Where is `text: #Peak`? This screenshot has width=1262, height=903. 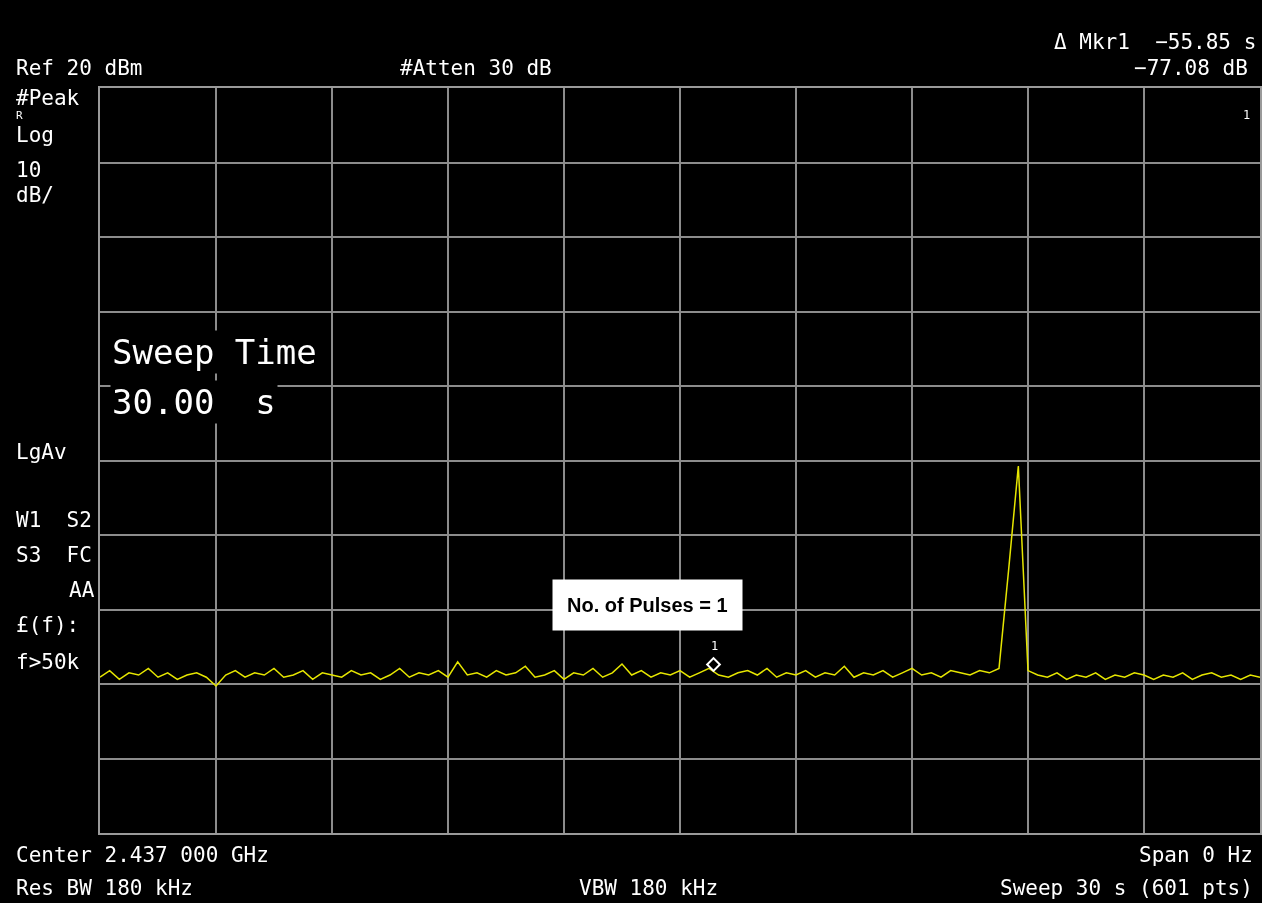
text: #Peak is located at coordinates (48, 98).